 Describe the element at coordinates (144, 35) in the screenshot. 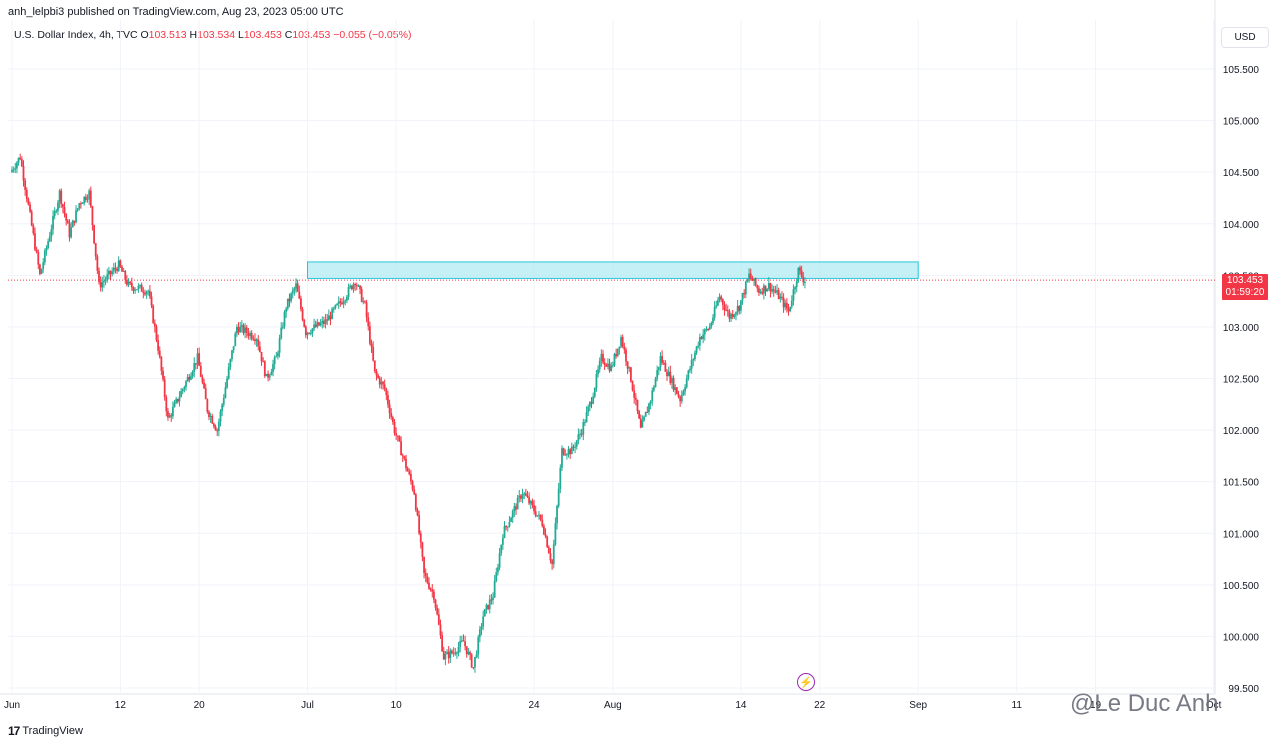

I see `open-label: O` at that location.